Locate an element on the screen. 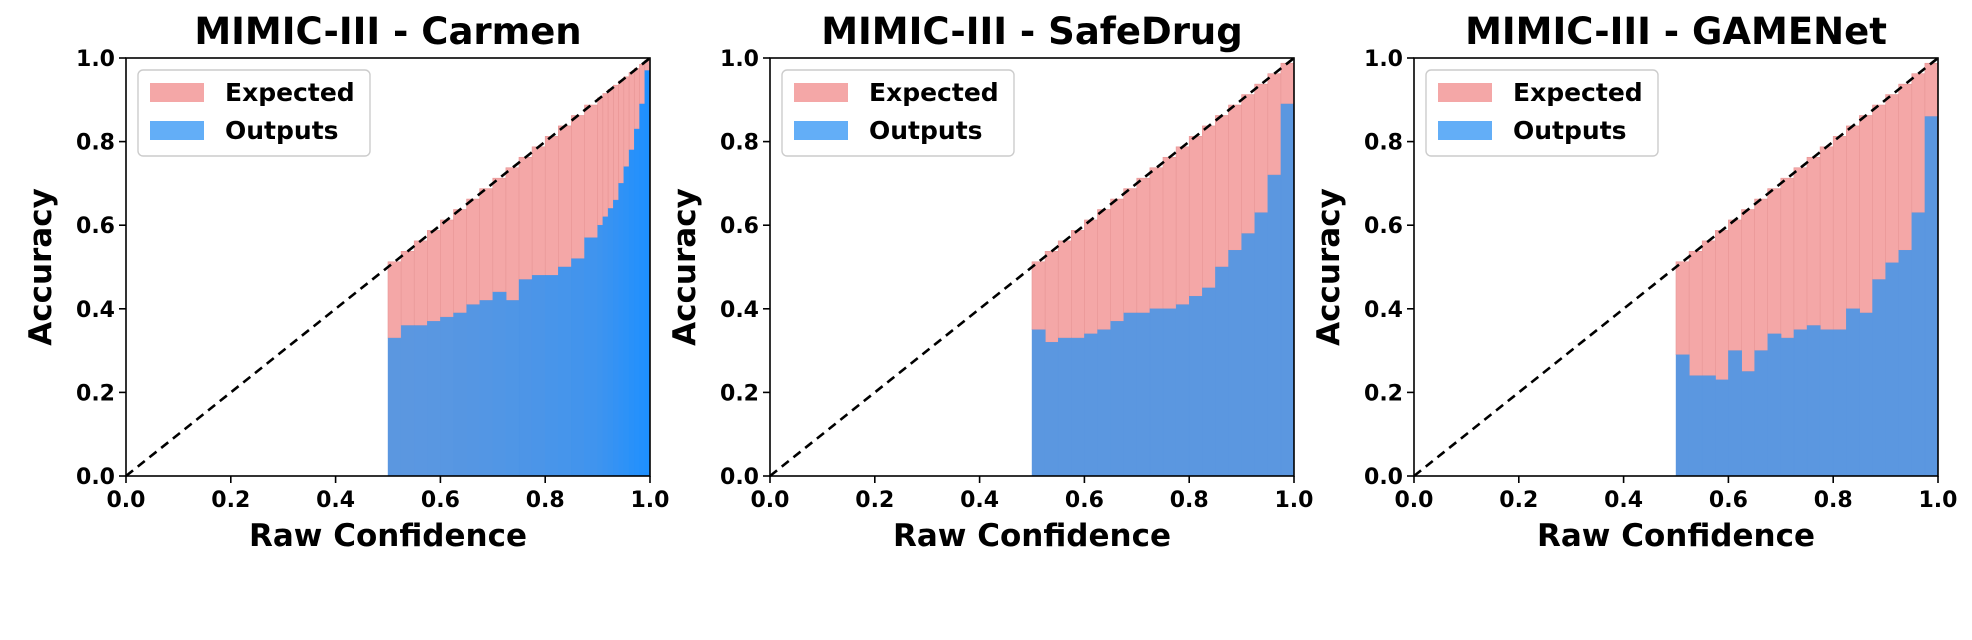 The image size is (1972, 640). x-tick-label: 0.8 is located at coordinates (545, 500).